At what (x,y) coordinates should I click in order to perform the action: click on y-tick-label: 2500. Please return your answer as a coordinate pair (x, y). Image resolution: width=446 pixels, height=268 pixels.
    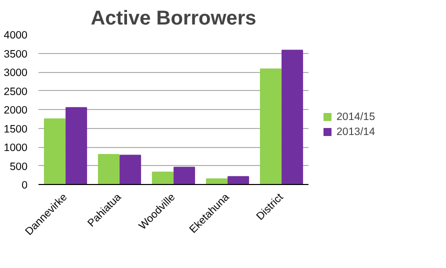
    Looking at the image, I should click on (16, 92).